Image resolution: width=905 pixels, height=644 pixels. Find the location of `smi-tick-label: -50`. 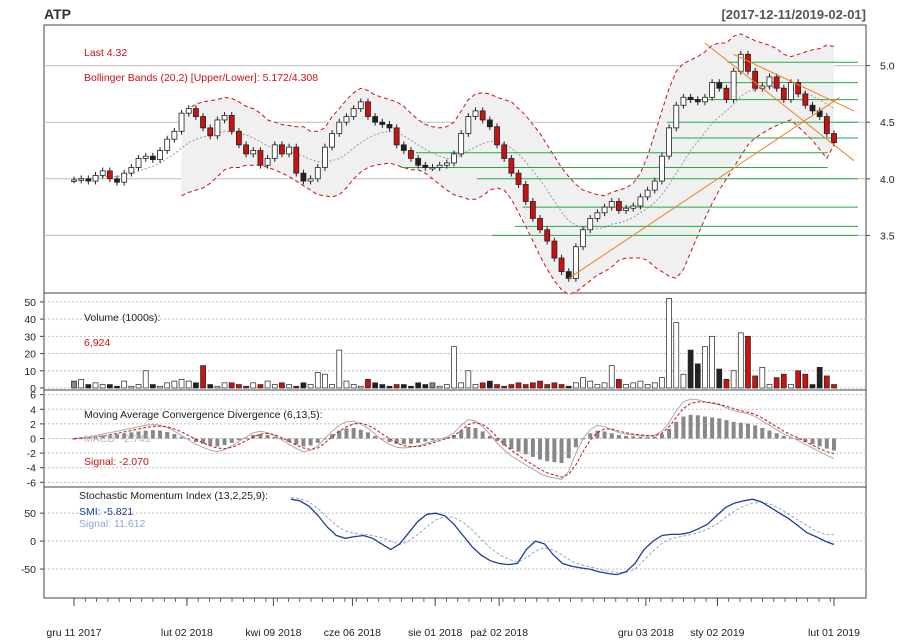

smi-tick-label: -50 is located at coordinates (28, 570).